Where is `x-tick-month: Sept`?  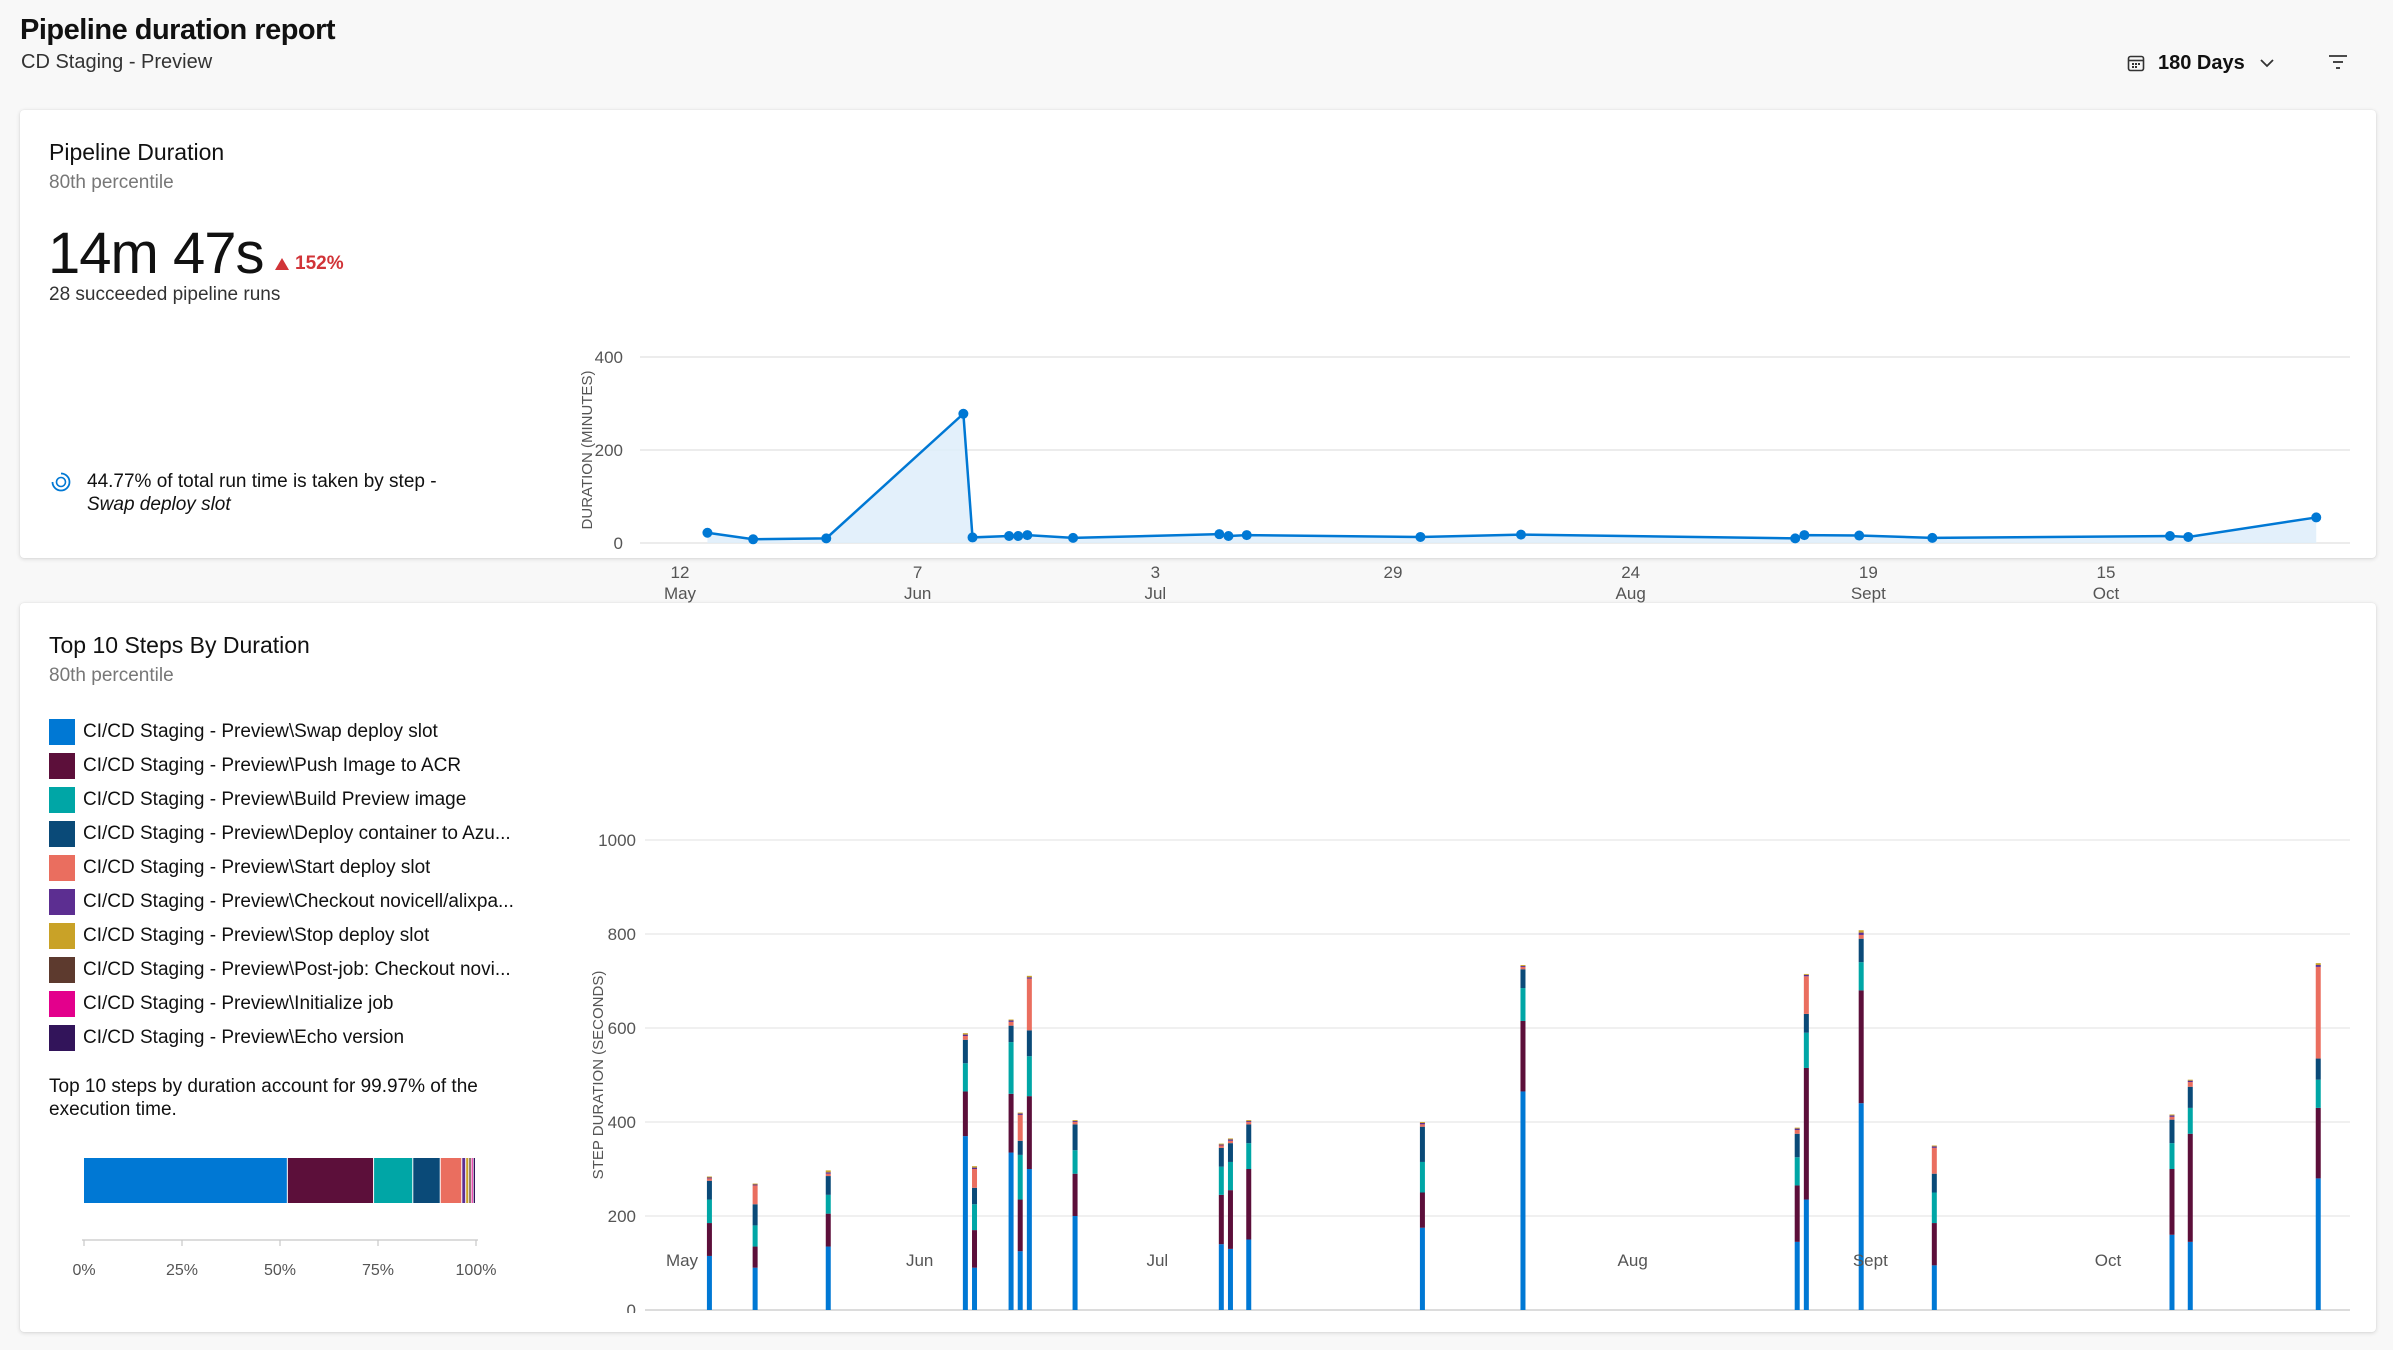 x-tick-month: Sept is located at coordinates (1868, 593).